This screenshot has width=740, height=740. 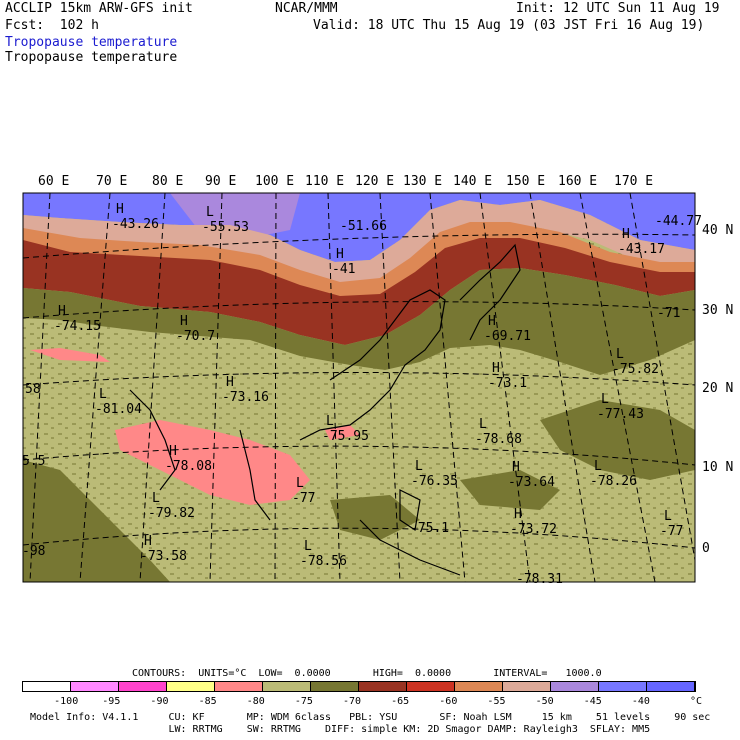 I want to click on extremum-value: -73.58, so click(x=163, y=556).